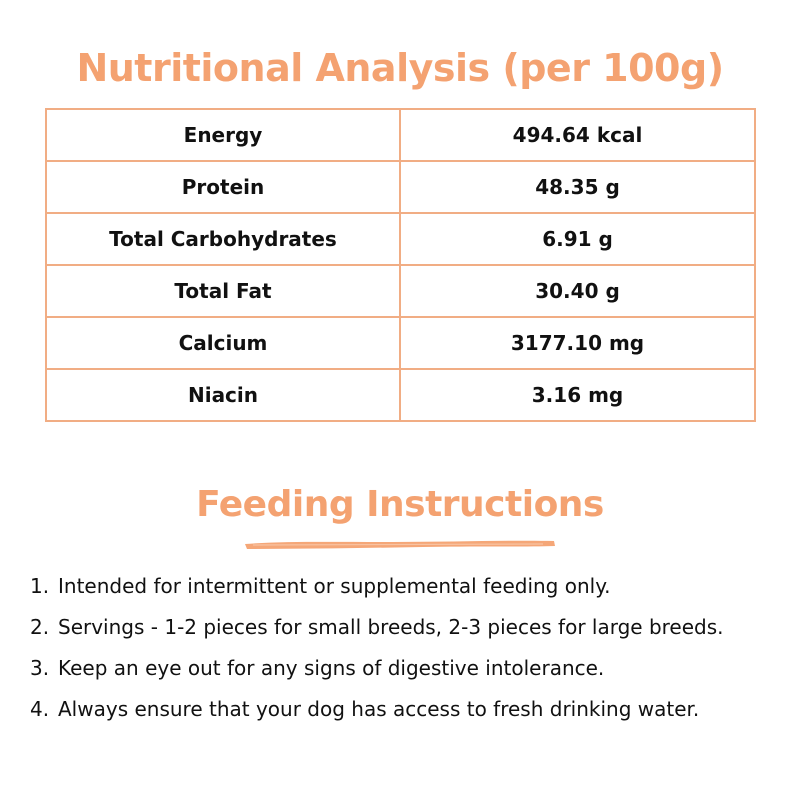 The width and height of the screenshot is (800, 800). What do you see at coordinates (577, 239) in the screenshot?
I see `nutrient-value: 6.91 g` at bounding box center [577, 239].